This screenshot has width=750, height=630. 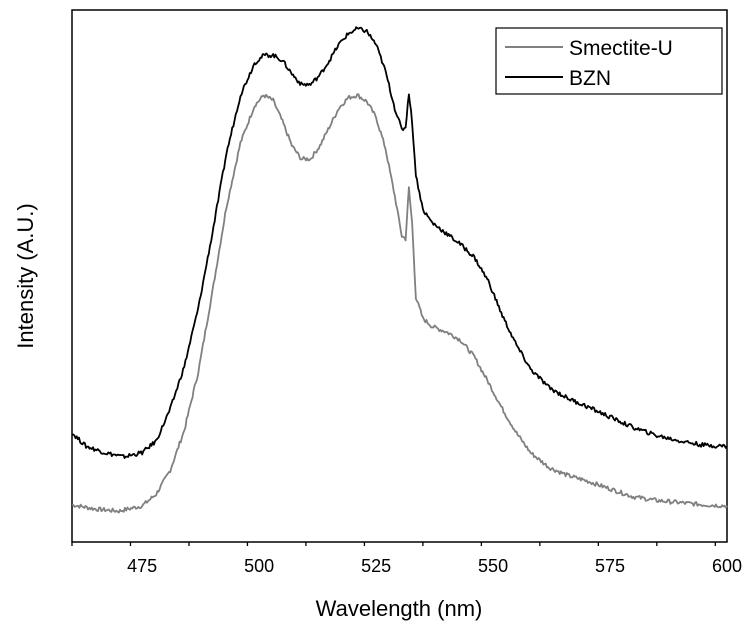 I want to click on x-tick-label: 550, so click(x=493, y=566).